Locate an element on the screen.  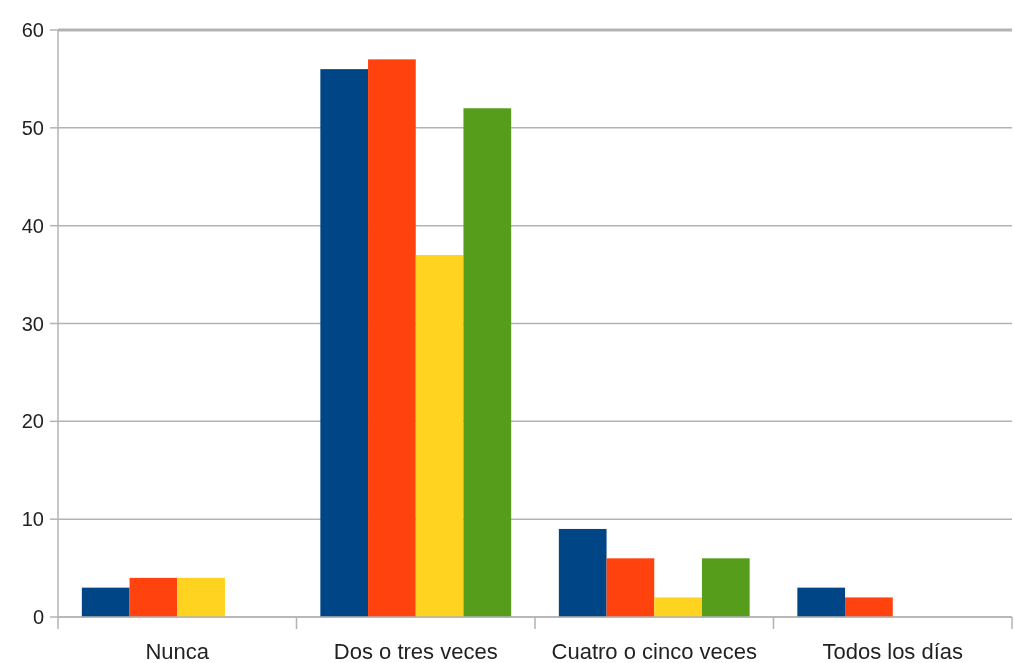
y-tick-label: 0 is located at coordinates (38, 617).